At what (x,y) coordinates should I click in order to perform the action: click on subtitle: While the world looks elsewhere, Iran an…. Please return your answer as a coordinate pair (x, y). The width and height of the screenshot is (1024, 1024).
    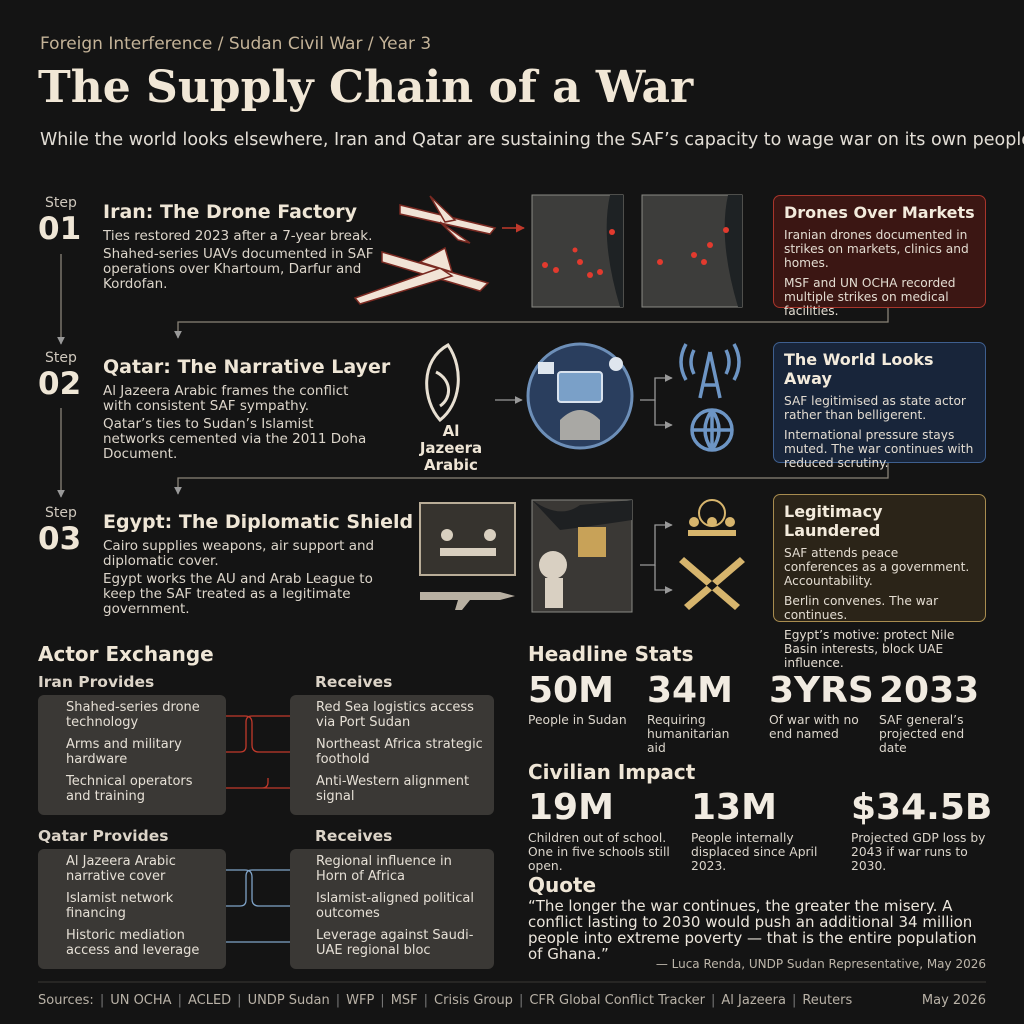
    Looking at the image, I should click on (532, 140).